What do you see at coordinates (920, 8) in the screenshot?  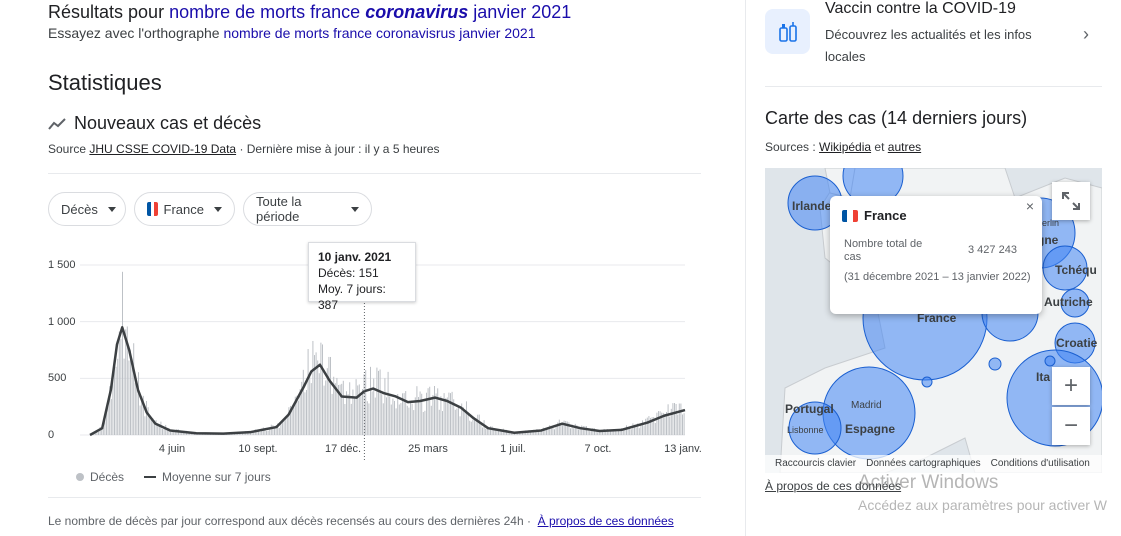 I see `vaccine-title: Vaccin contre la COVID-19` at bounding box center [920, 8].